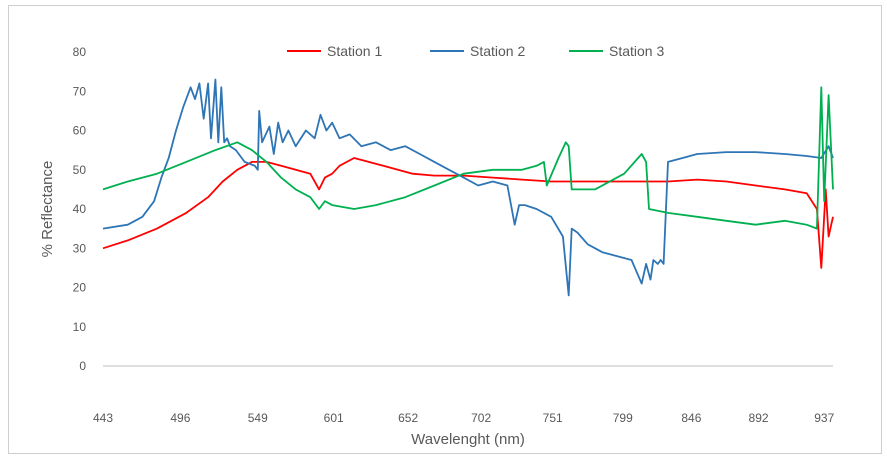 The image size is (887, 459). Describe the element at coordinates (354, 51) in the screenshot. I see `legend-label-station-1: Station 1` at that location.